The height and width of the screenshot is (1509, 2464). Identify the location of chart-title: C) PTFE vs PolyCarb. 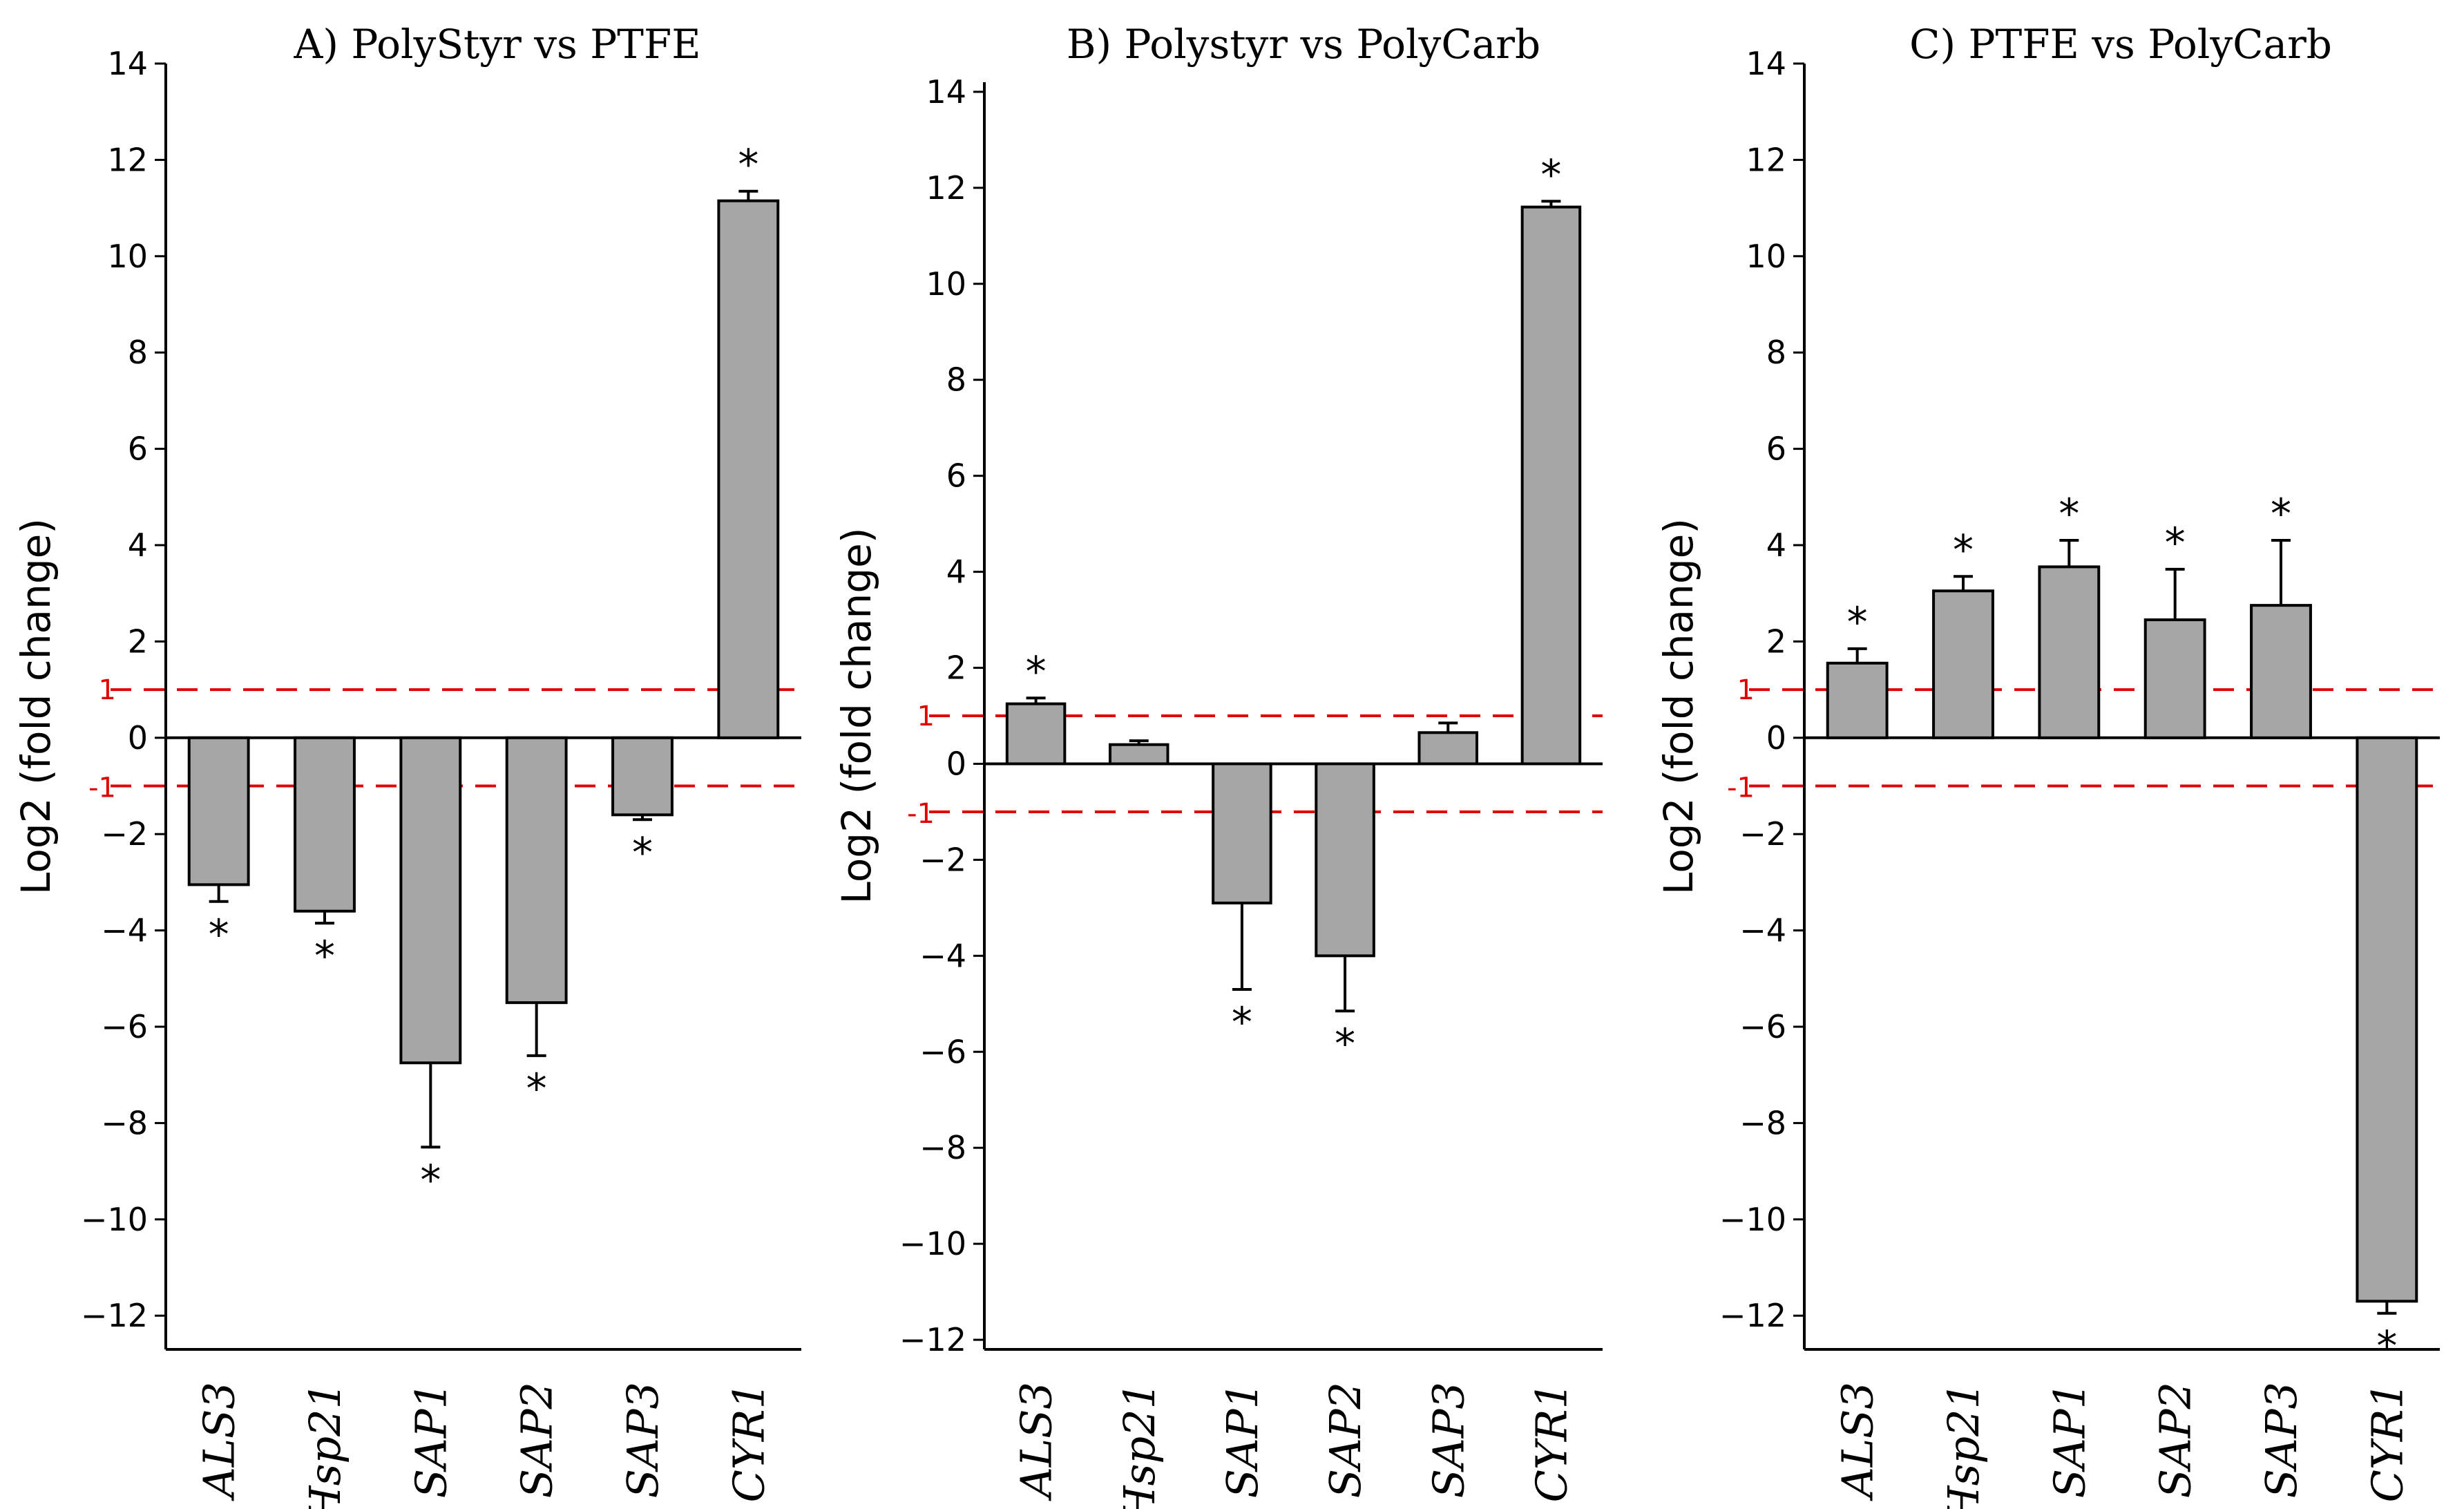
(2120, 44).